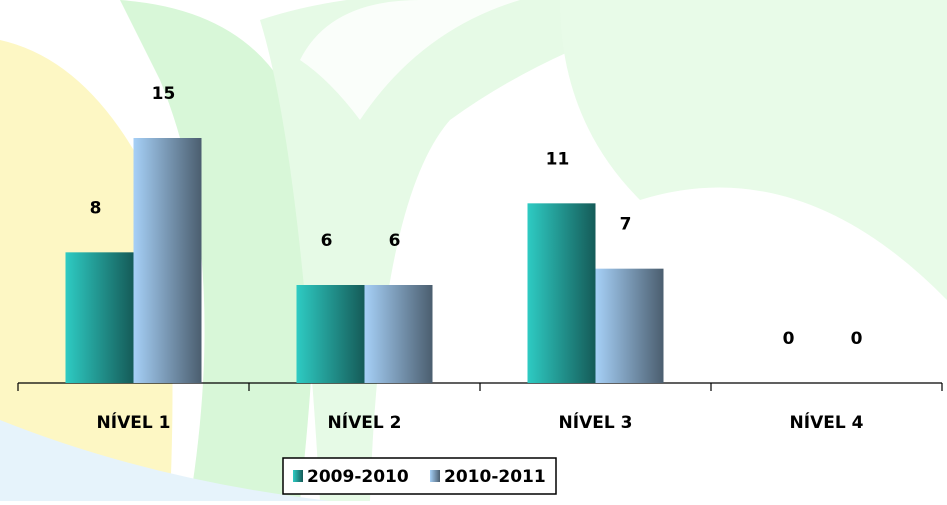  Describe the element at coordinates (558, 159) in the screenshot. I see `data-label: 11` at that location.